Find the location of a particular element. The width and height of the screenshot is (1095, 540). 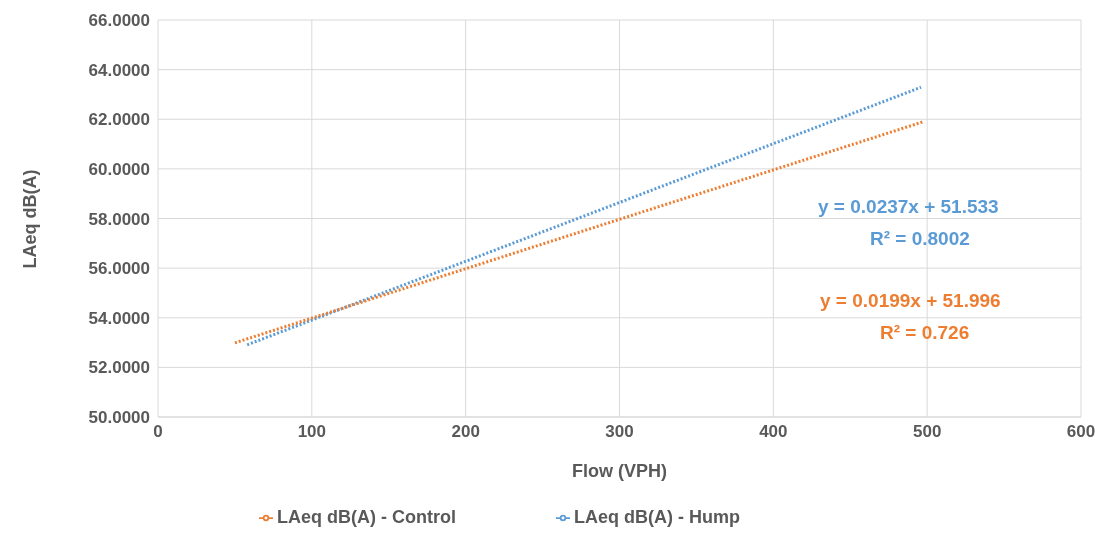

x-tick-label: 600 is located at coordinates (1080, 432).